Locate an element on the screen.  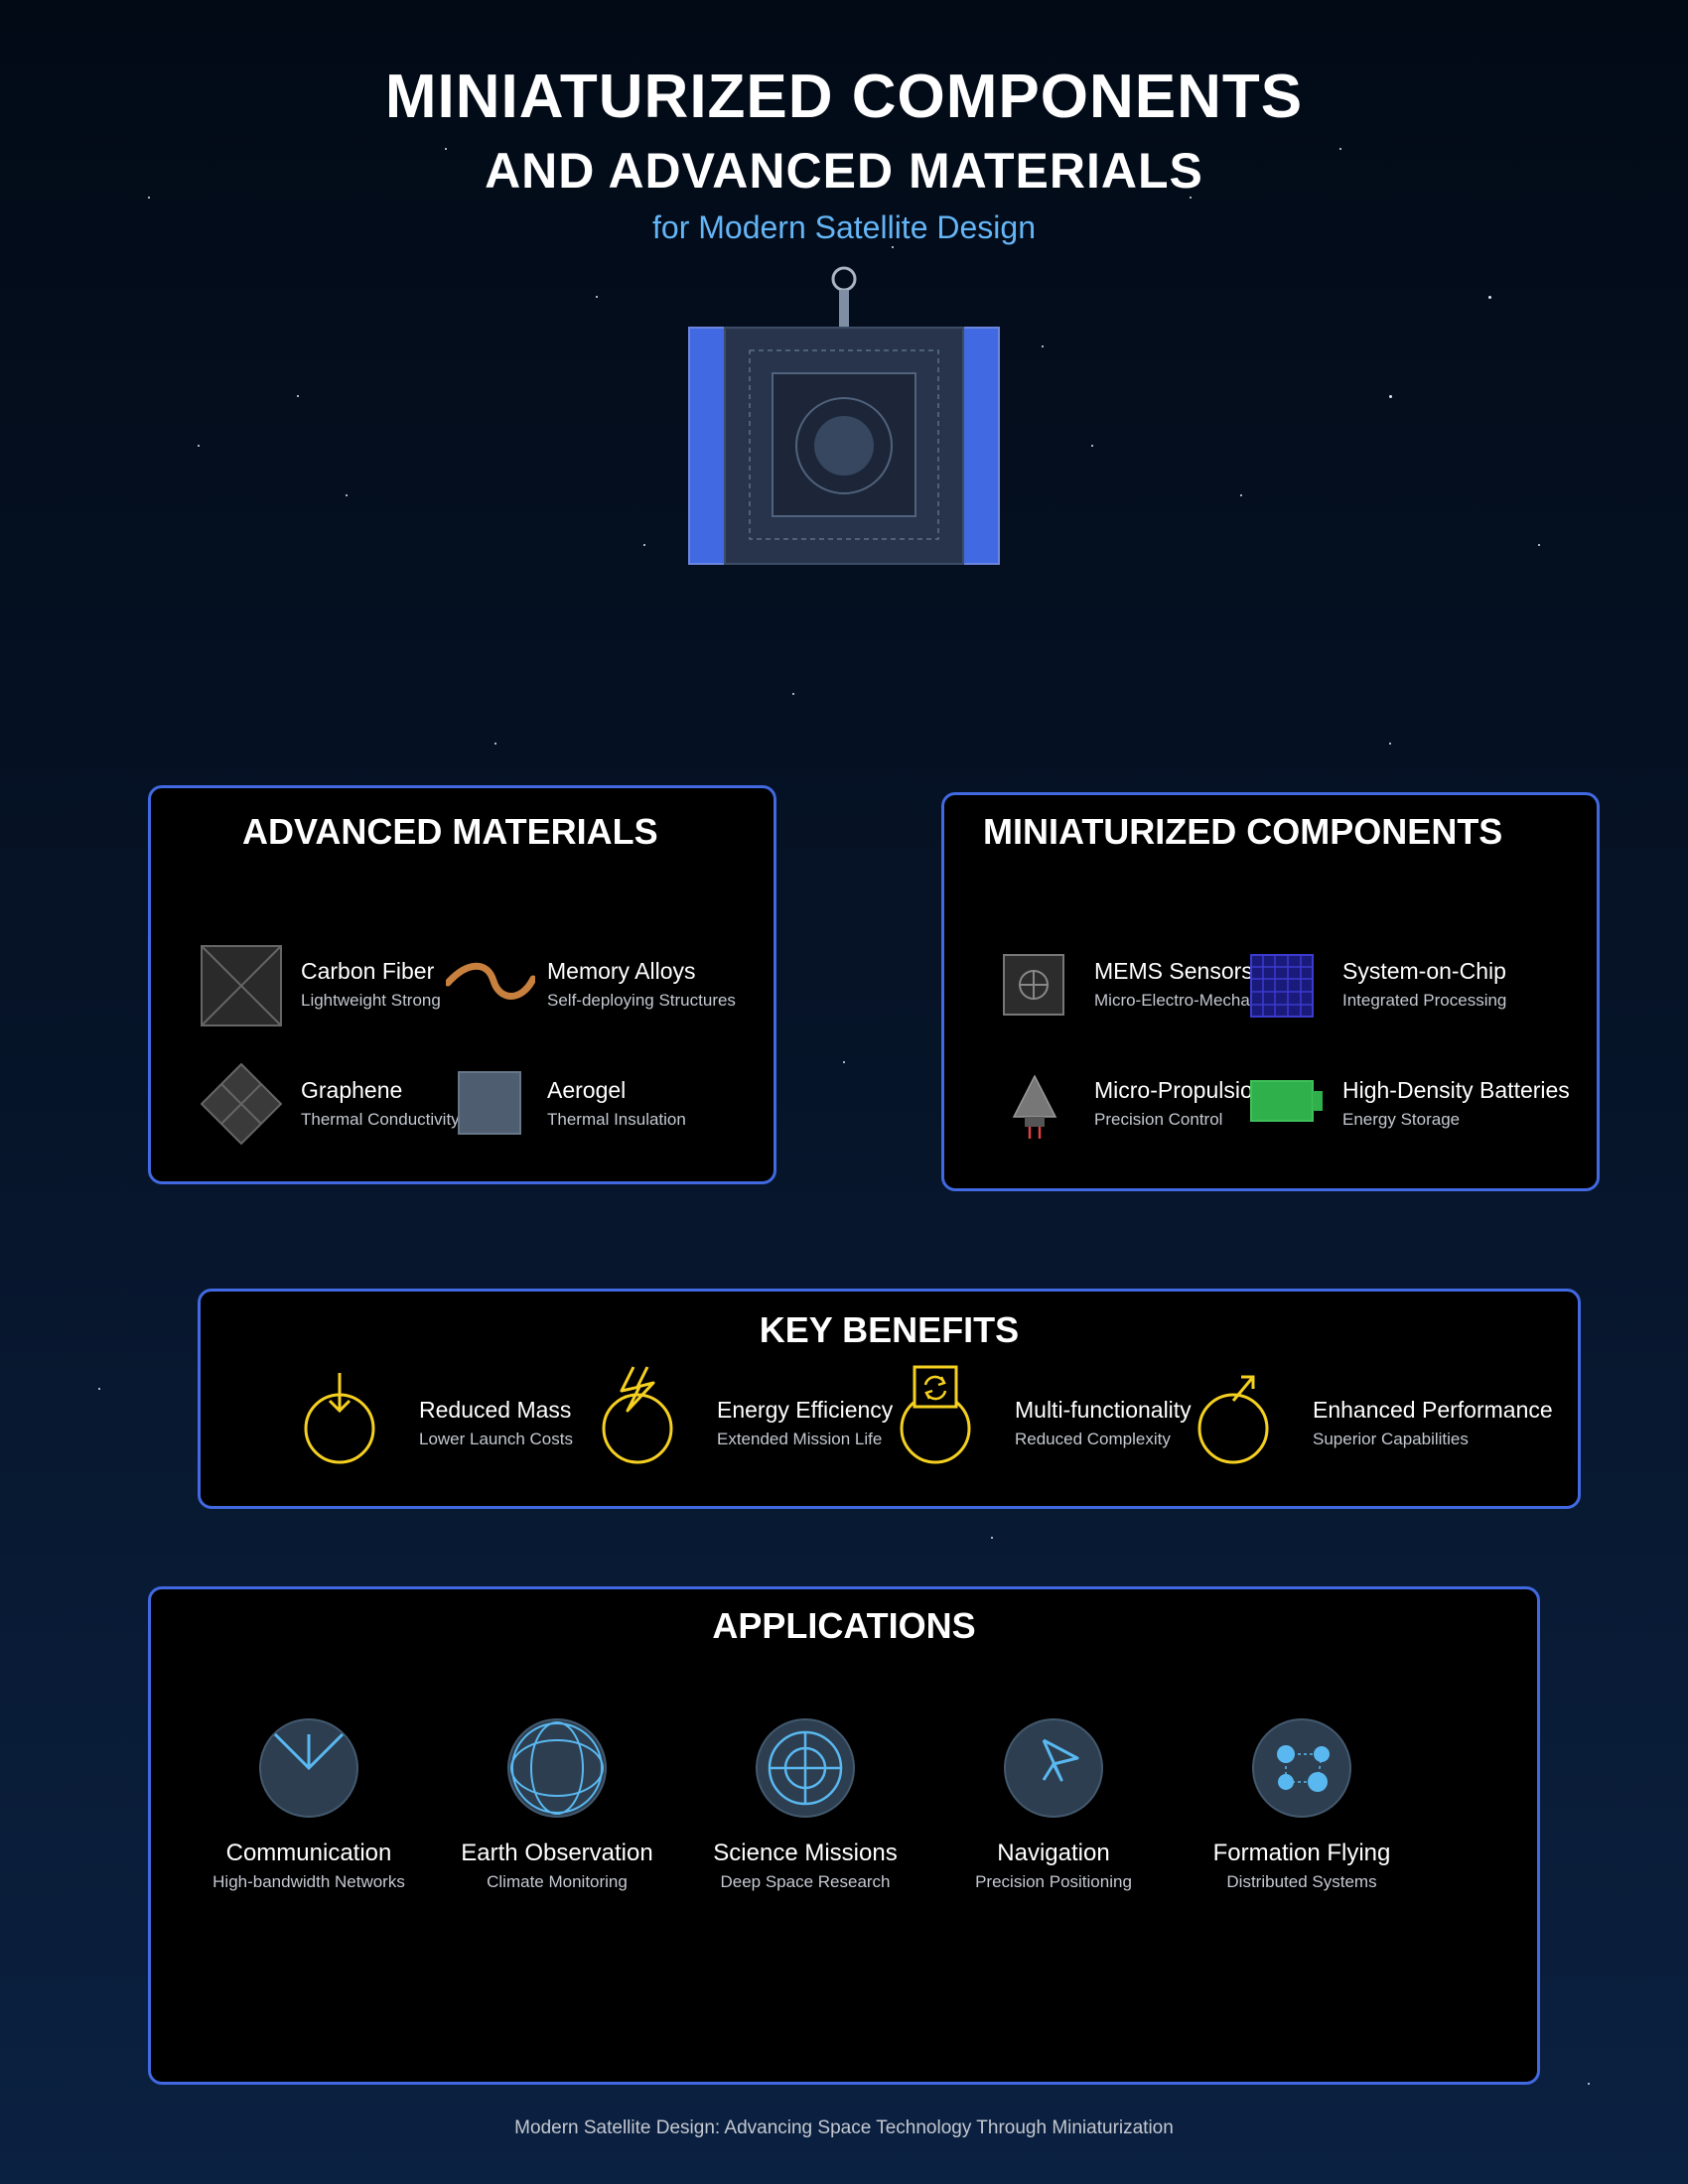
component-desc: Integrated Processing is located at coordinates (1424, 1000).